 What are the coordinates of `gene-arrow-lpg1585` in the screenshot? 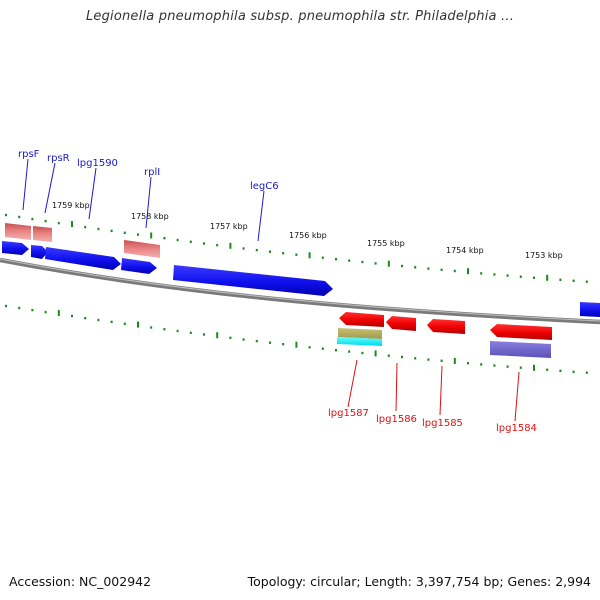 It's located at (446, 326).